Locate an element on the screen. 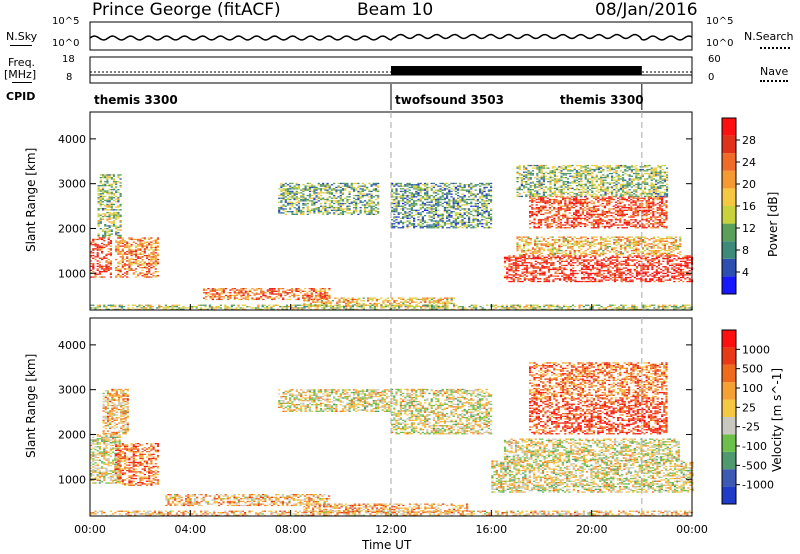  nave-tick-bottom: 0 is located at coordinates (711, 77).